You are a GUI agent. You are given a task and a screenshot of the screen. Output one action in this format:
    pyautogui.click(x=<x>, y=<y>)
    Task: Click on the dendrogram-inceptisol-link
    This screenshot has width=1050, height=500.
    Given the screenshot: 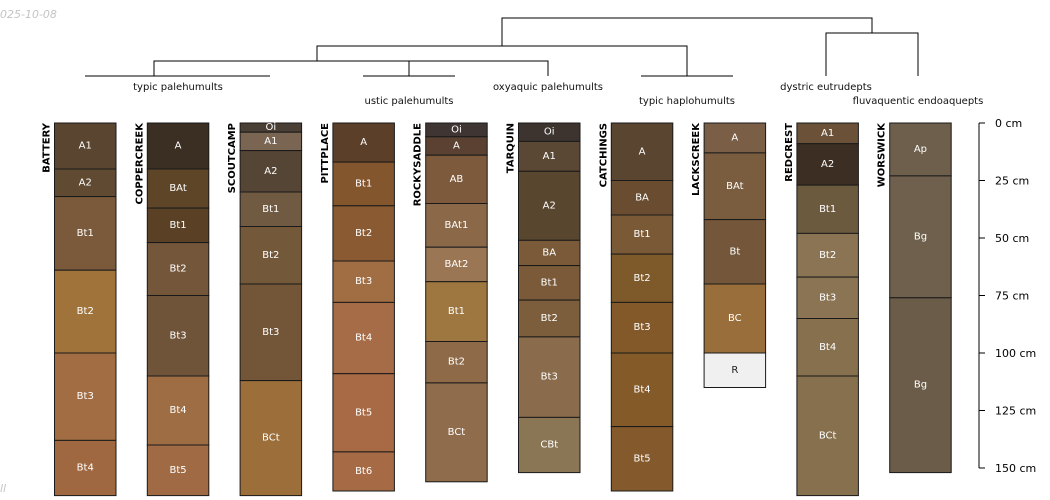 What is the action you would take?
    pyautogui.click(x=872, y=54)
    